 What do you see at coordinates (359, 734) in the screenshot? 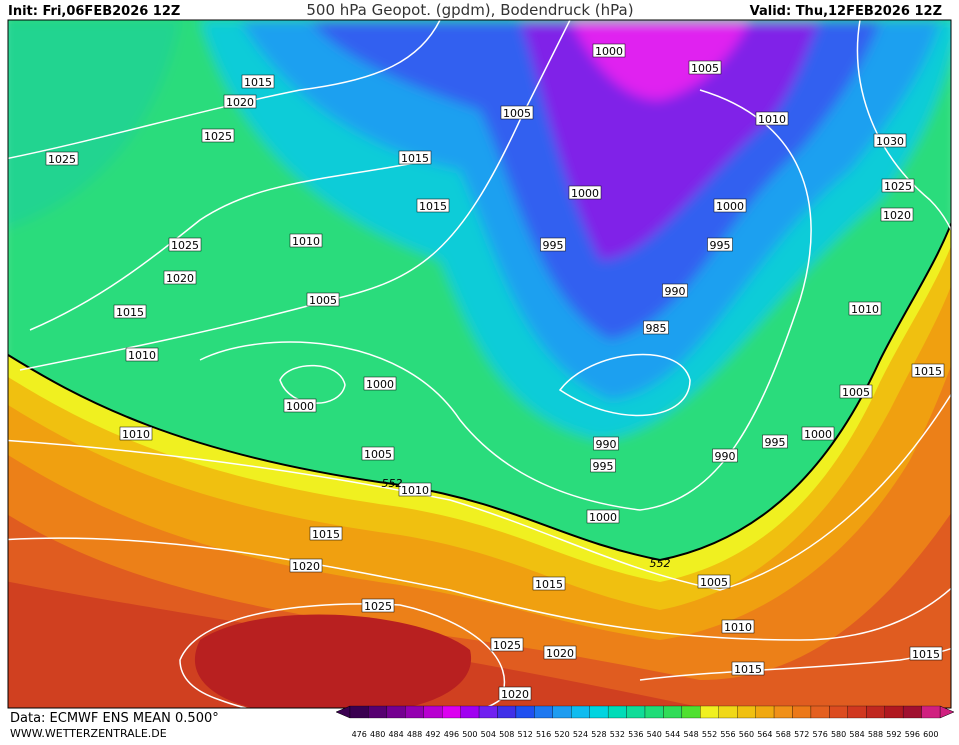
I see `colorbar-label: 476` at bounding box center [359, 734].